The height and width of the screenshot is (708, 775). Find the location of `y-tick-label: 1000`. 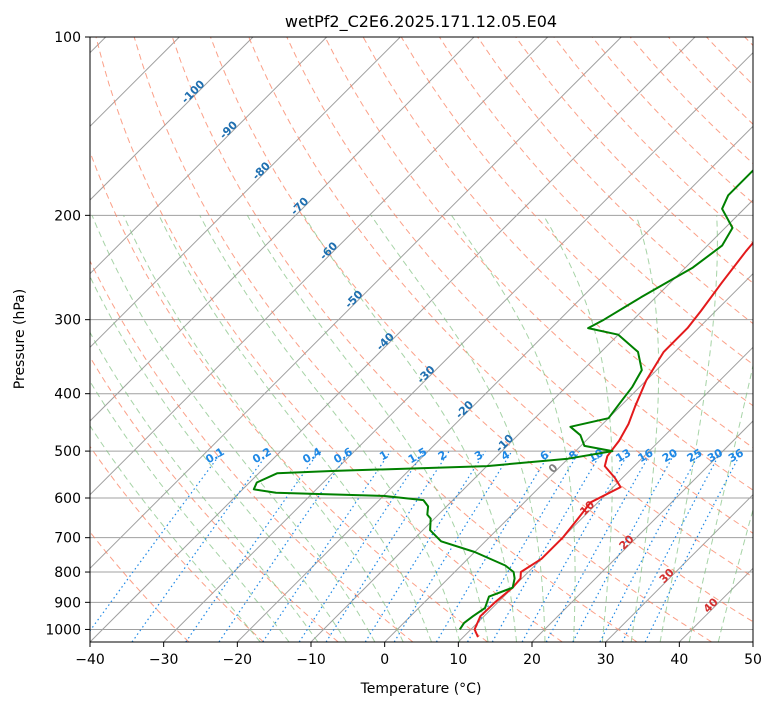

y-tick-label: 1000 is located at coordinates (63, 630).